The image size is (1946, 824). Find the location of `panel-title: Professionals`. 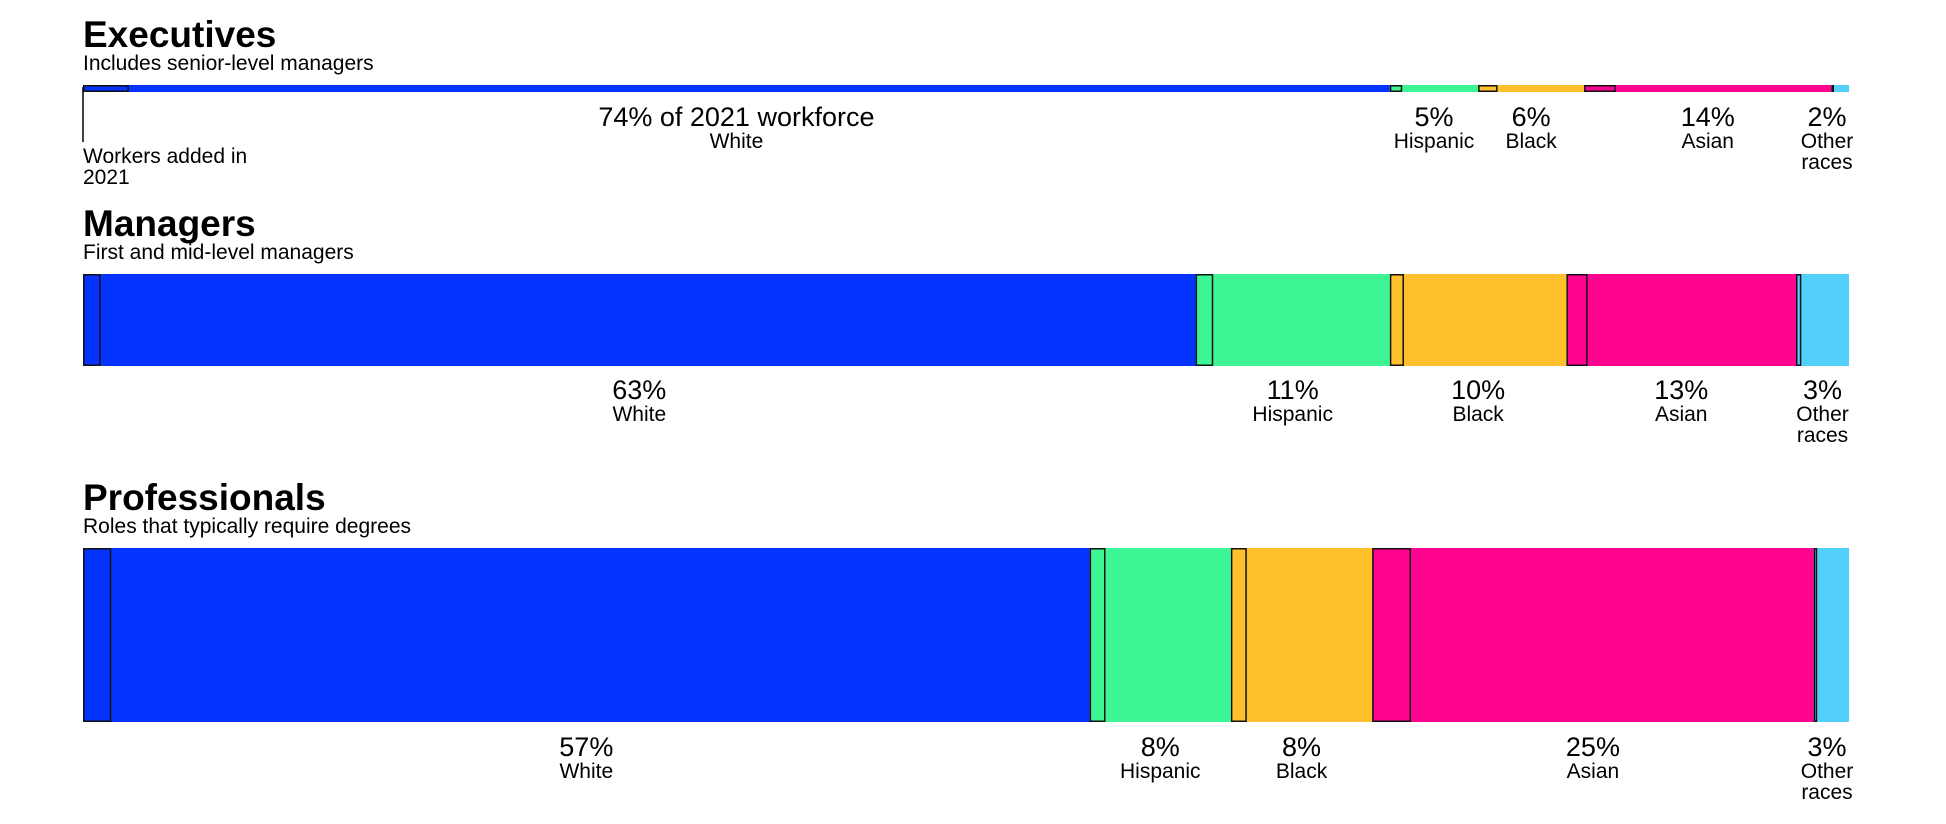

panel-title: Professionals is located at coordinates (204, 497).